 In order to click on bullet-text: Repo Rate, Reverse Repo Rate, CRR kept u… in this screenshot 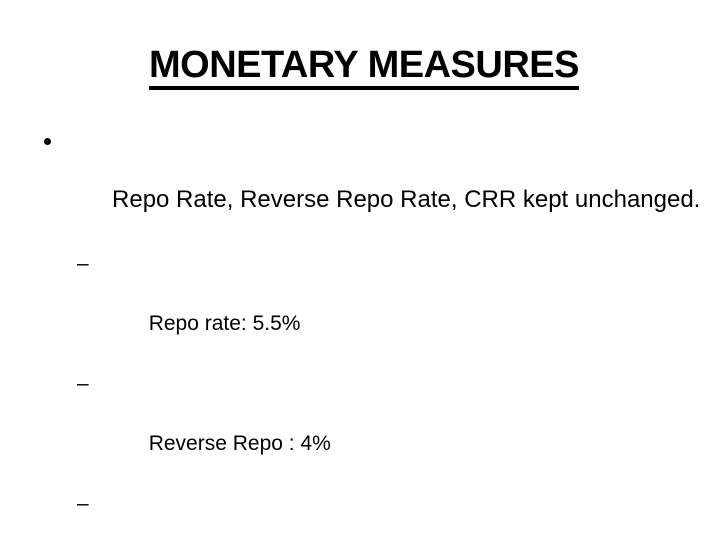, I will do `click(406, 199)`.